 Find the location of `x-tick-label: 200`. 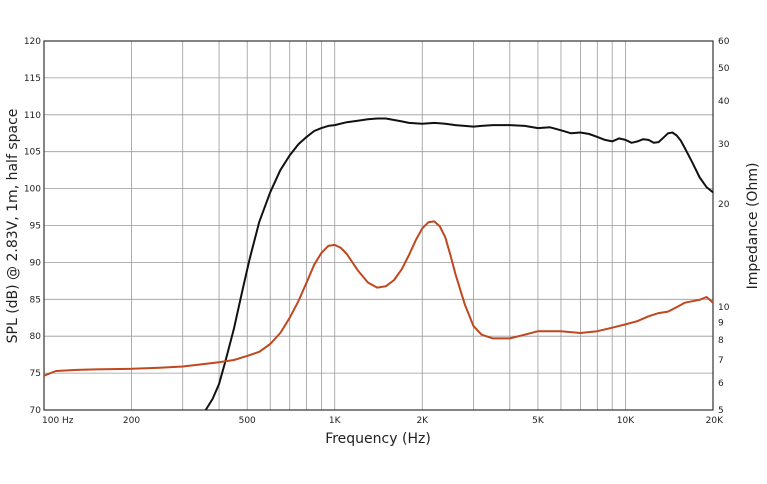

x-tick-label: 200 is located at coordinates (131, 421).